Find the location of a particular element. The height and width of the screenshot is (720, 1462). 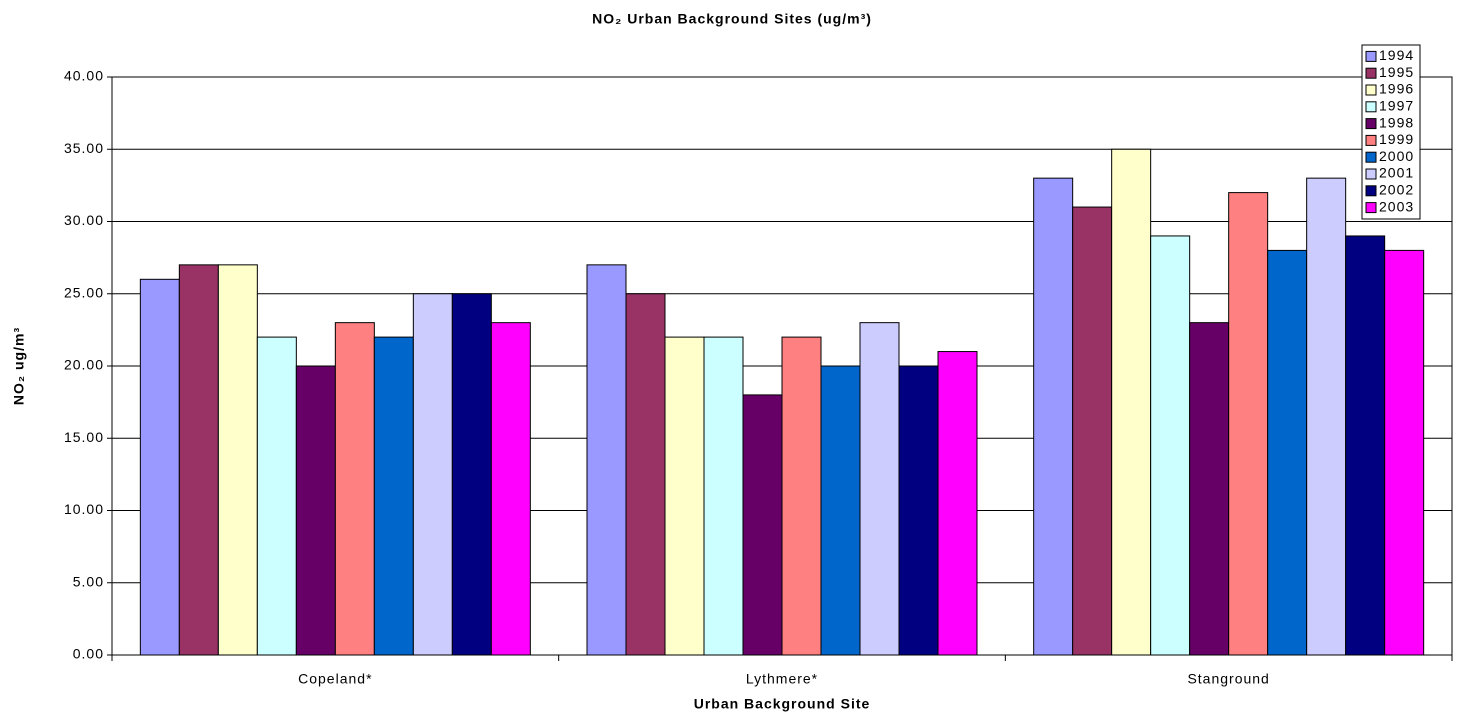

legend-label: 1999 is located at coordinates (1396, 139).